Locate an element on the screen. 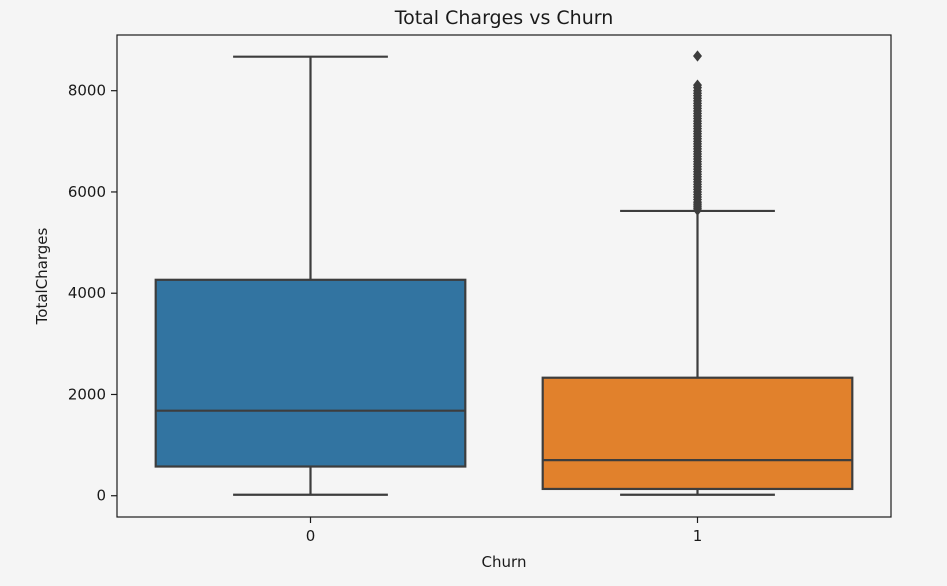  y-axis-label: TotalCharges is located at coordinates (42, 276).